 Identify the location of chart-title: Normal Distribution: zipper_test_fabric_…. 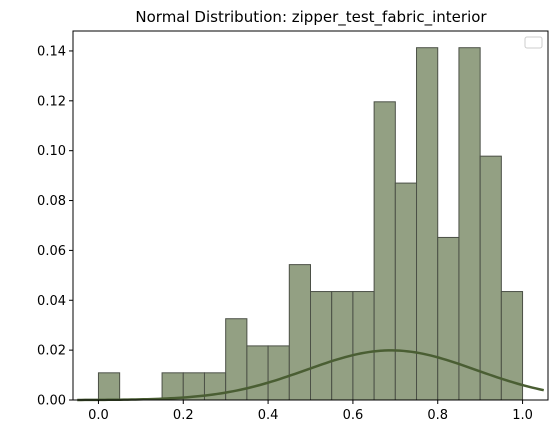
(311, 17).